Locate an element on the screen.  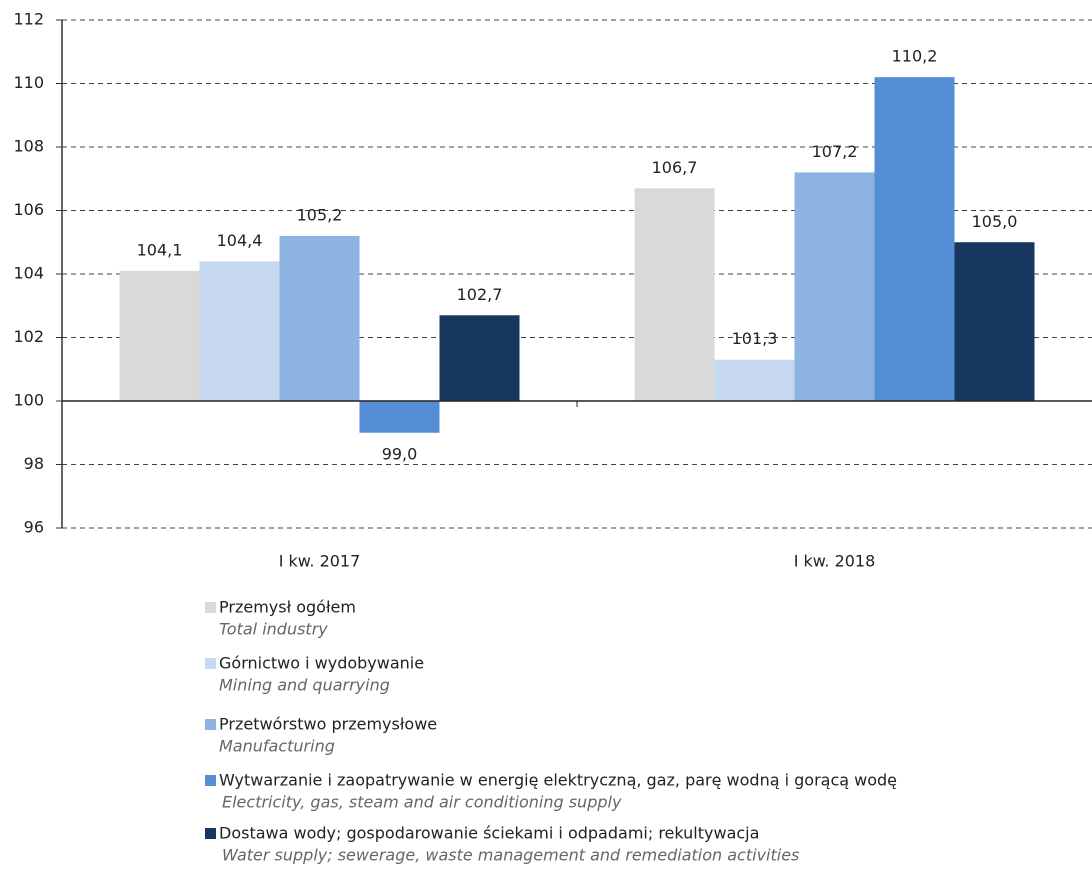
value-label: 106,7 is located at coordinates (675, 167).